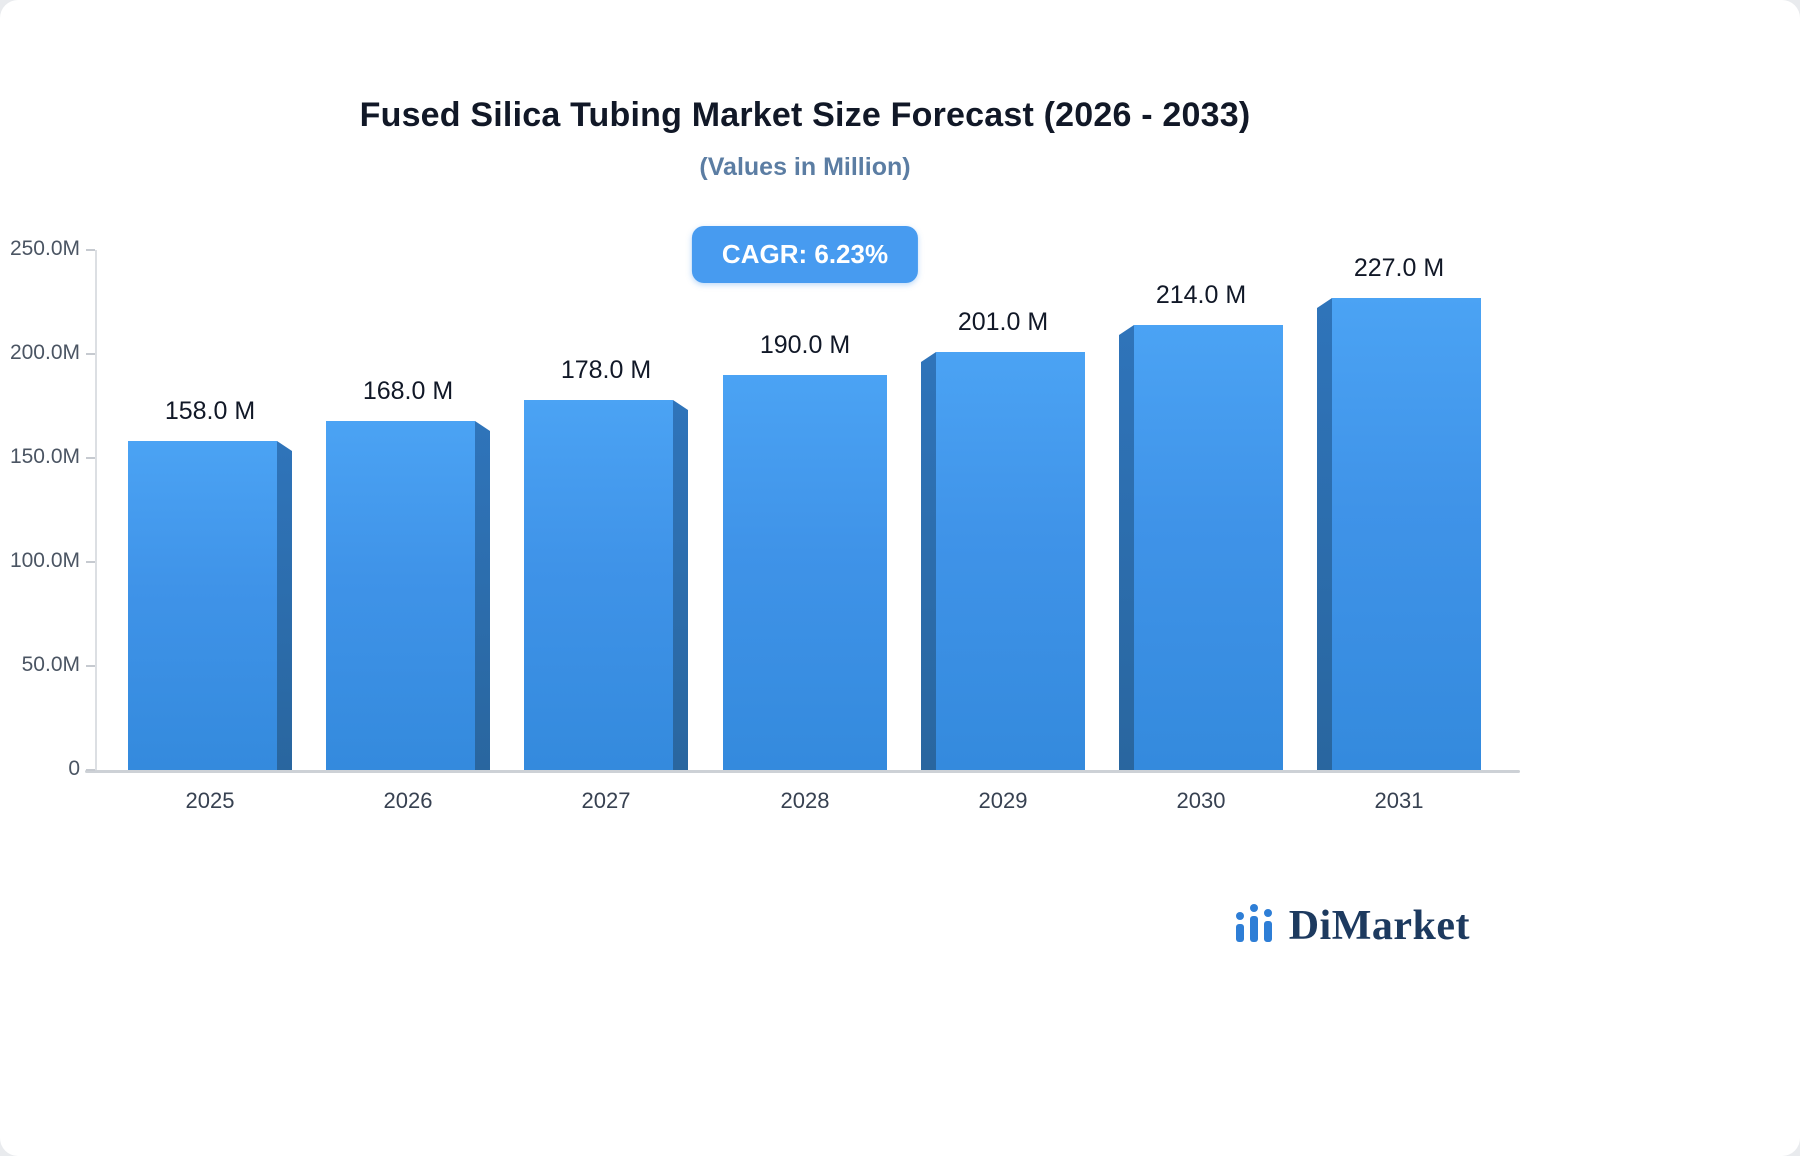 Image resolution: width=1800 pixels, height=1156 pixels. I want to click on bar-value-label: 227.0 M, so click(1399, 268).